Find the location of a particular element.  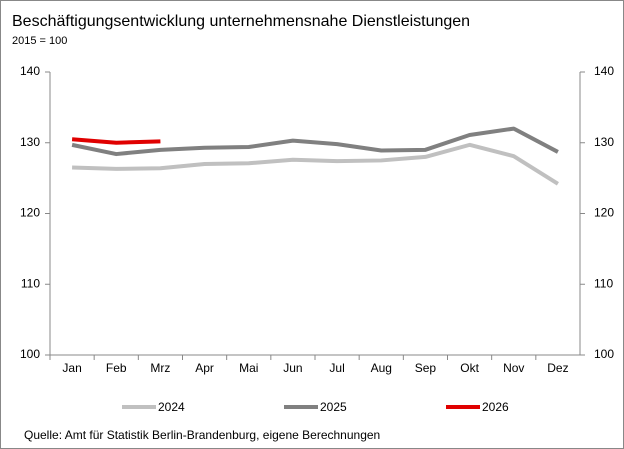

y2-tick-label: 130 is located at coordinates (604, 142).